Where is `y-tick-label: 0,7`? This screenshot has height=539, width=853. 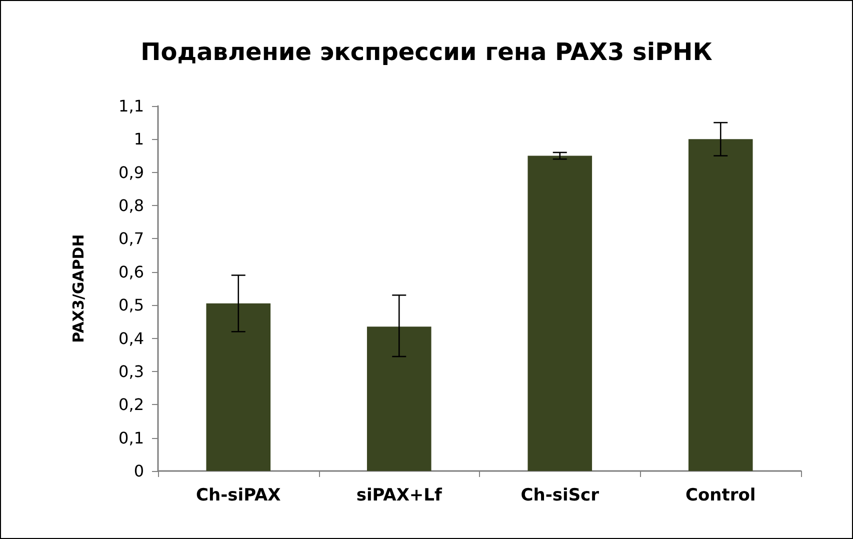 y-tick-label: 0,7 is located at coordinates (131, 238).